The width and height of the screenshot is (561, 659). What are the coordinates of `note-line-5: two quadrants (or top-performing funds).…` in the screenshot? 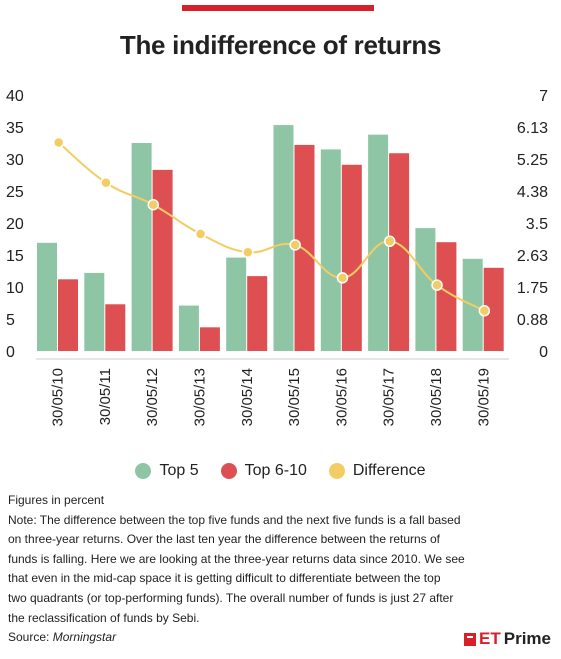 It's located at (231, 597).